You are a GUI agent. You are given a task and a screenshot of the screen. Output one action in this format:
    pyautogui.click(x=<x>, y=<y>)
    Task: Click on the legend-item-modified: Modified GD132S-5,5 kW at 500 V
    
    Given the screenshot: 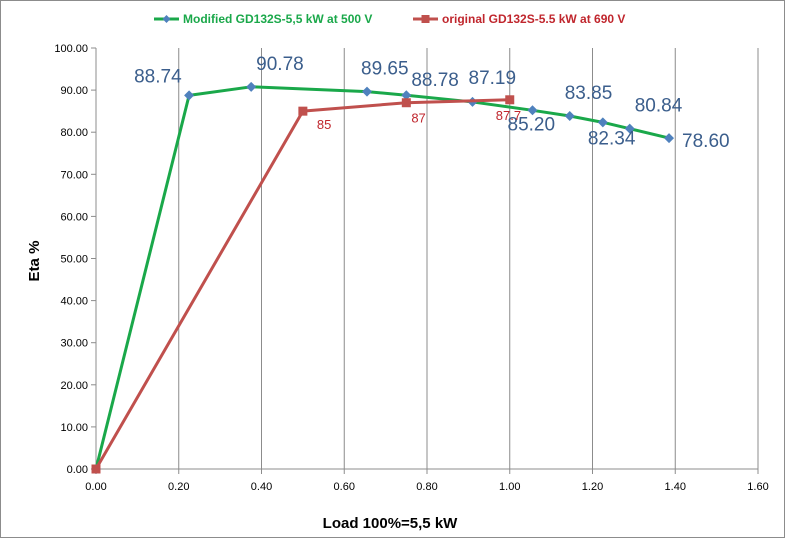 What is the action you would take?
    pyautogui.click(x=263, y=19)
    